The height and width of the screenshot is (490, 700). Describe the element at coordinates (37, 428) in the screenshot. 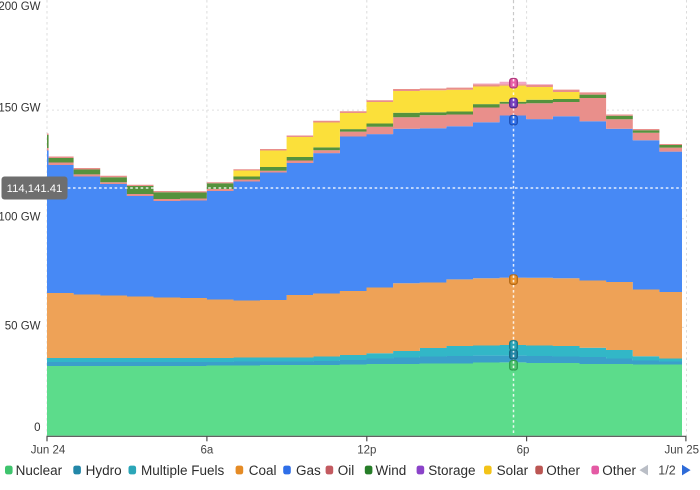

I see `svg-text: 0` at that location.